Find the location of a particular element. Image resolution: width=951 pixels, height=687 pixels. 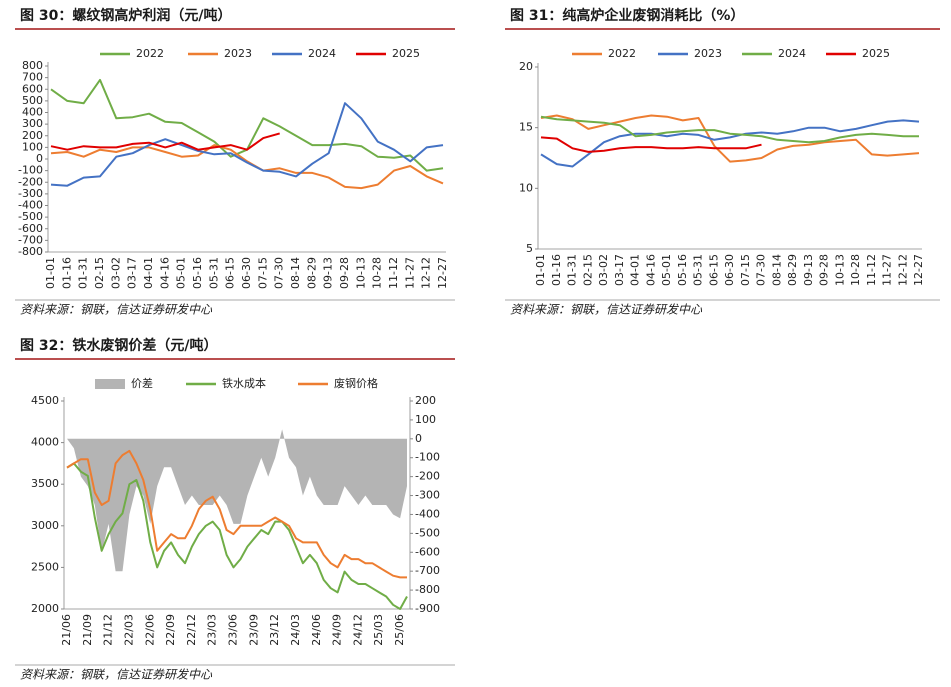

x-tick-label: 01-01 is located at coordinates (540, 270).